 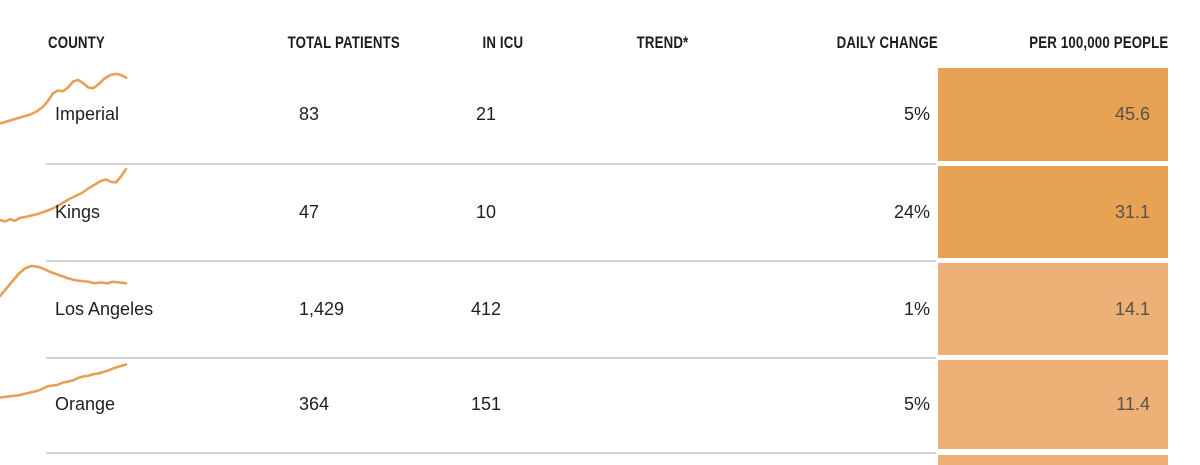 What do you see at coordinates (887, 42) in the screenshot?
I see `header-daily-change: DAILY CHANGE` at bounding box center [887, 42].